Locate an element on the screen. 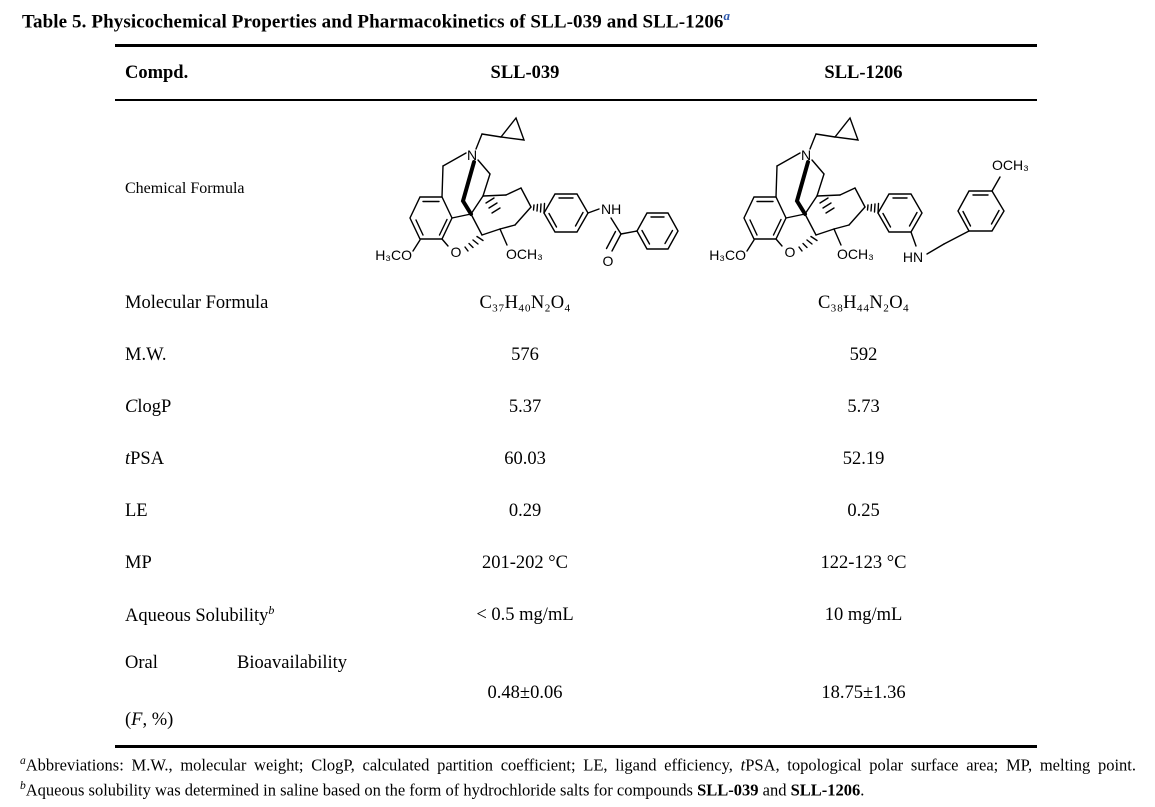 This screenshot has width=1155, height=807. row-label-aqueous-solubility: Aqueous Solubilityb is located at coordinates (237, 615).